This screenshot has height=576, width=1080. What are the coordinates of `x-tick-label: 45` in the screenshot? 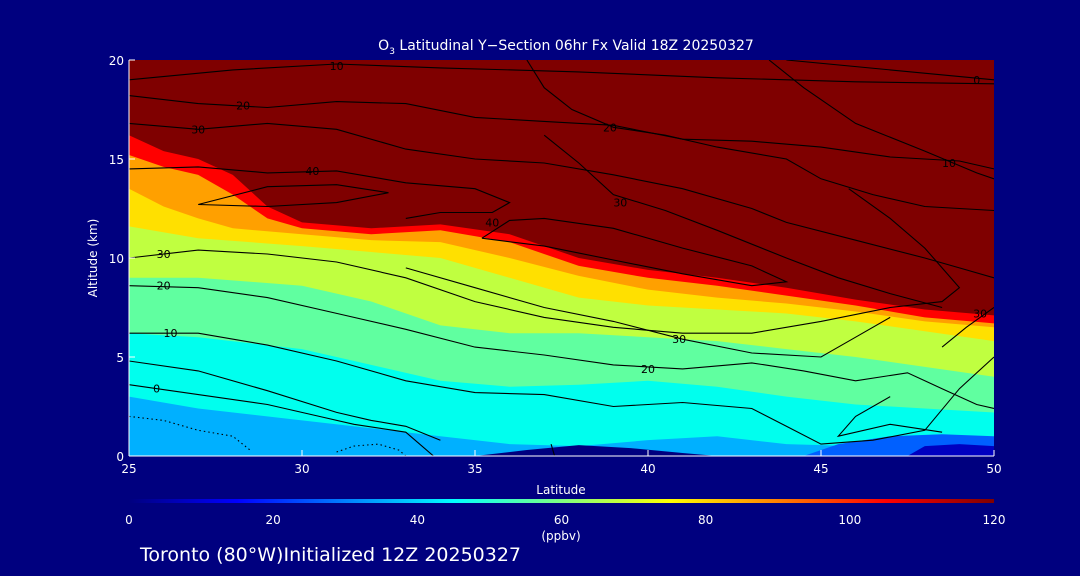 It's located at (820, 469).